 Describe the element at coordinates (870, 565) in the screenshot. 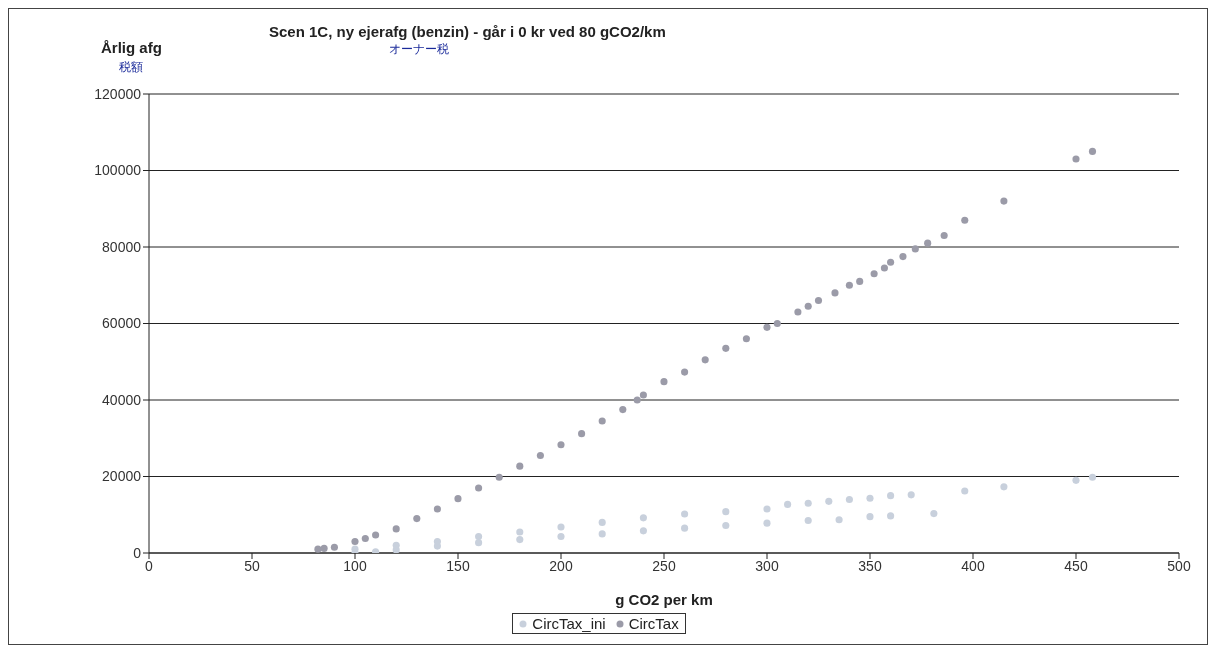

I see `x-tick-label: 350` at that location.